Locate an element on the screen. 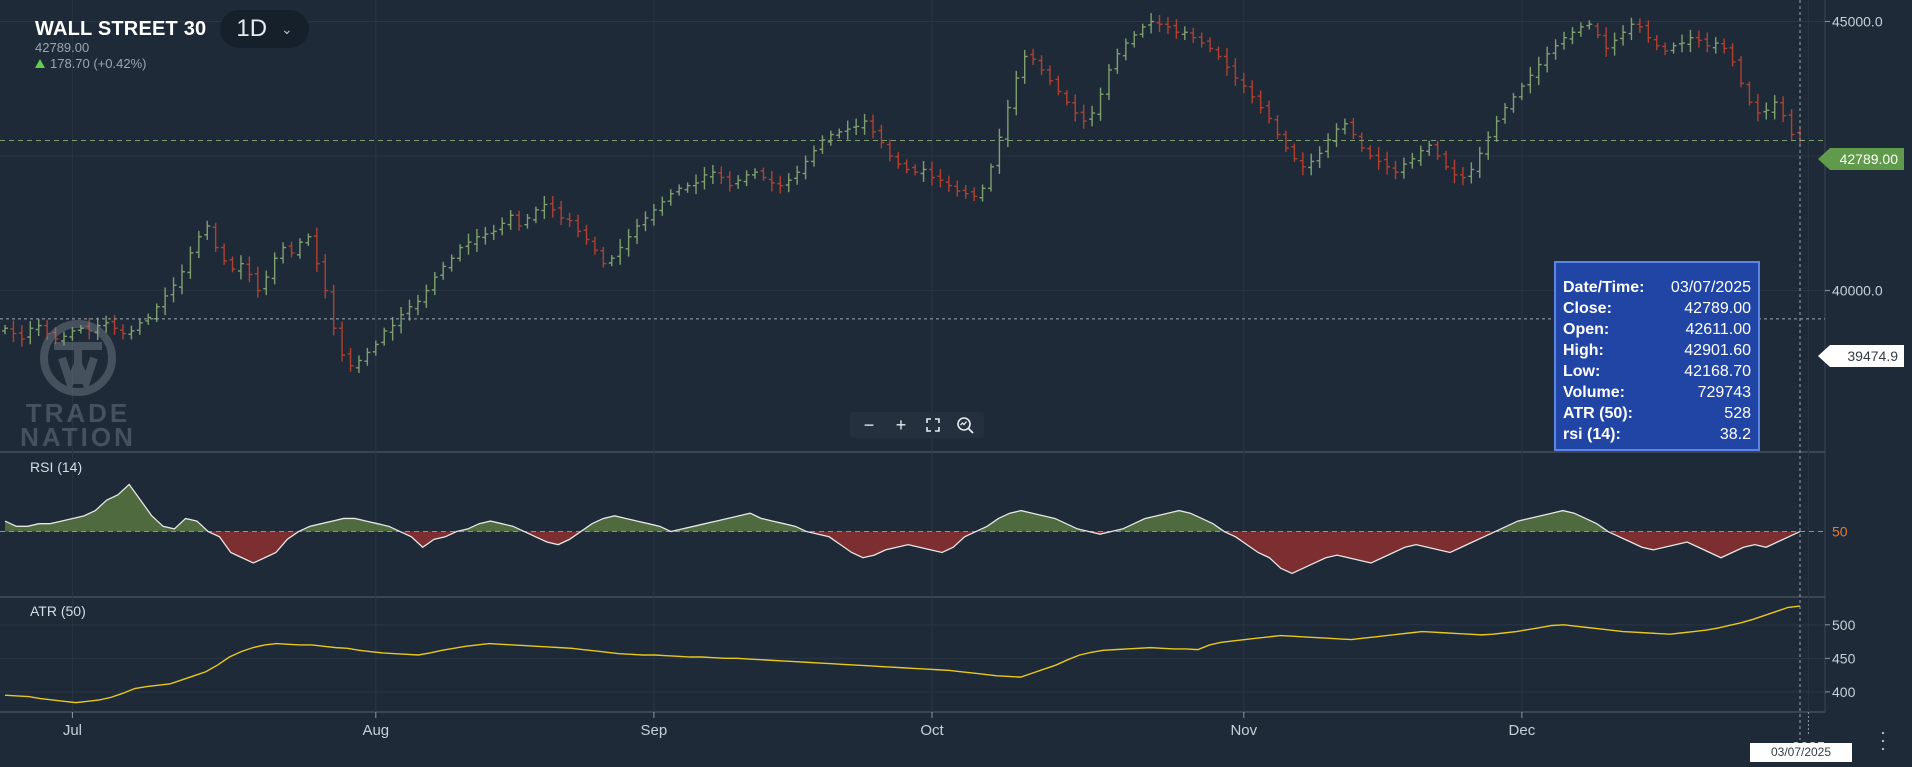  timeframe-selector: 1D ⌄ is located at coordinates (264, 29).